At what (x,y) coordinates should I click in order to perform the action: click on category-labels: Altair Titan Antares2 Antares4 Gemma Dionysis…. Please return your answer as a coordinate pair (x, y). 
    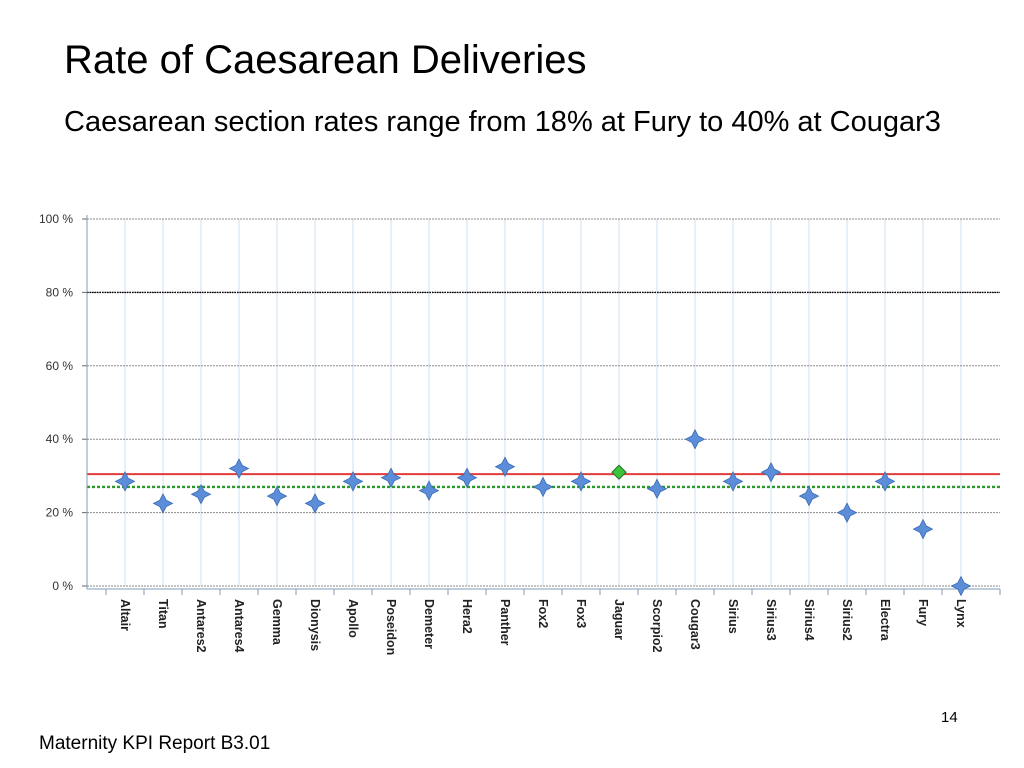
    Looking at the image, I should click on (543, 627).